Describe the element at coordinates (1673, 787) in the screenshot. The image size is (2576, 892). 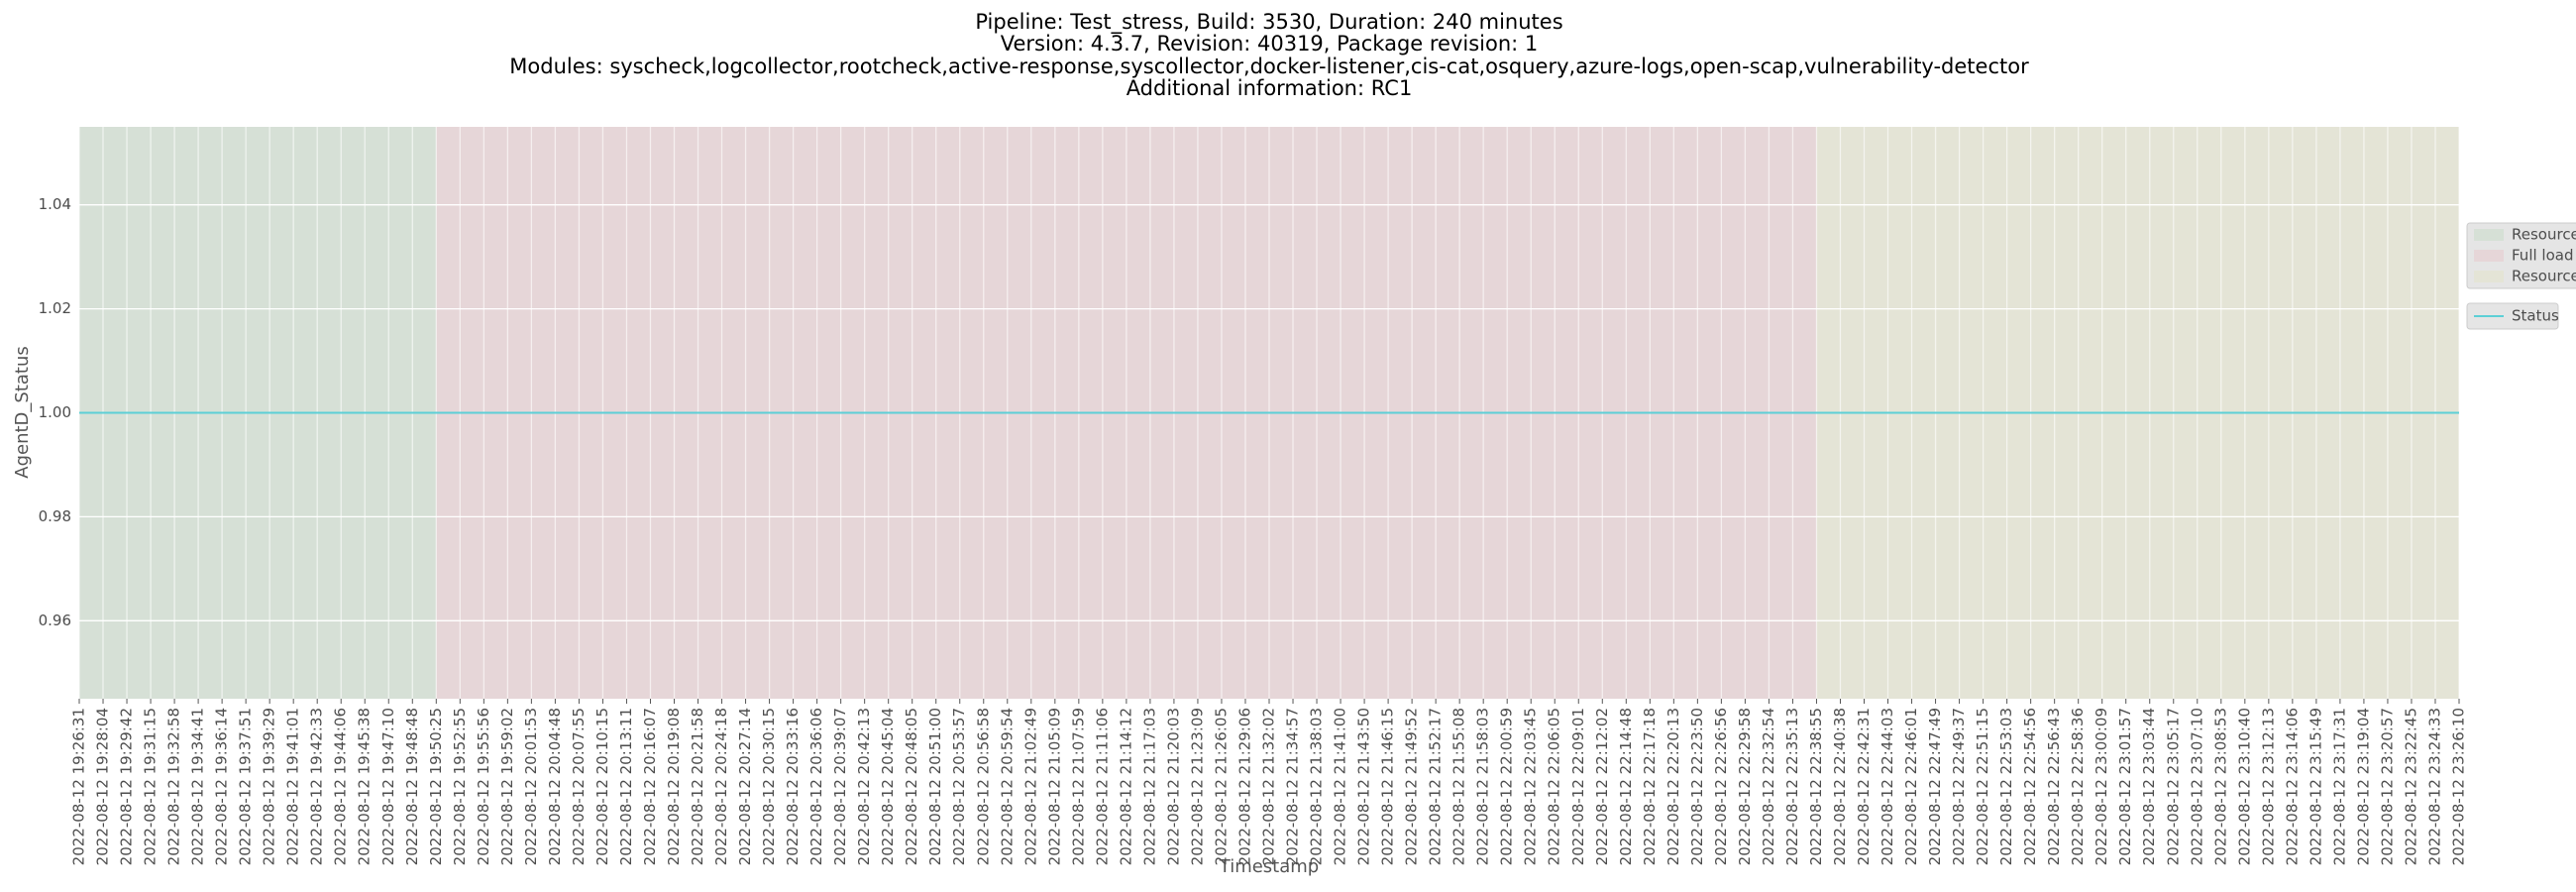
I see `x-tick-label: 2022-08-12 22:20:13` at that location.